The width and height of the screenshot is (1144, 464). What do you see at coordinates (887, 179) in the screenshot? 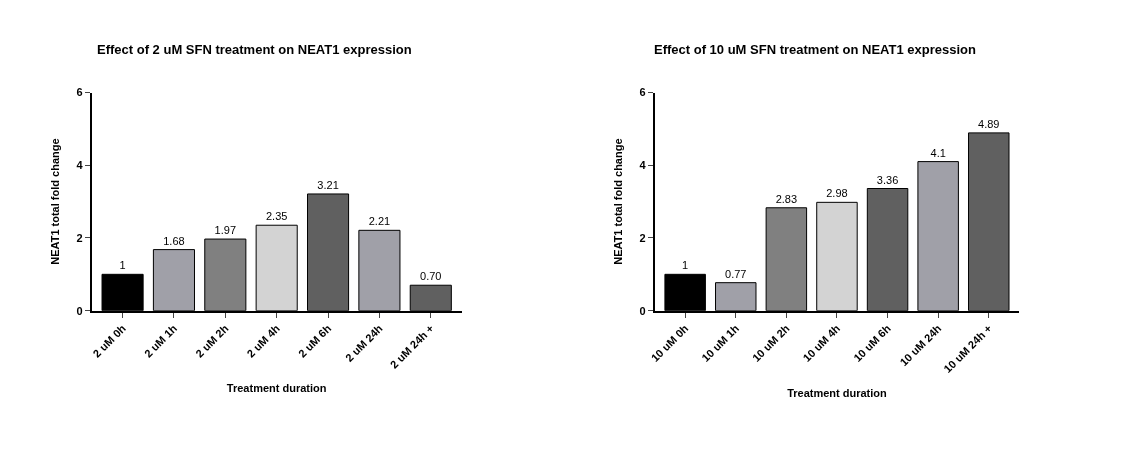
I see `data-label: 3.36` at bounding box center [887, 179].